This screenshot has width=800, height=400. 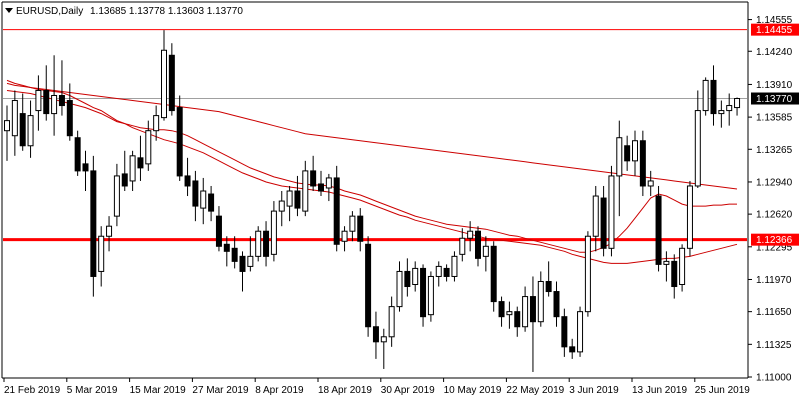 I want to click on price-tick-label: 1.11000, so click(x=774, y=378).